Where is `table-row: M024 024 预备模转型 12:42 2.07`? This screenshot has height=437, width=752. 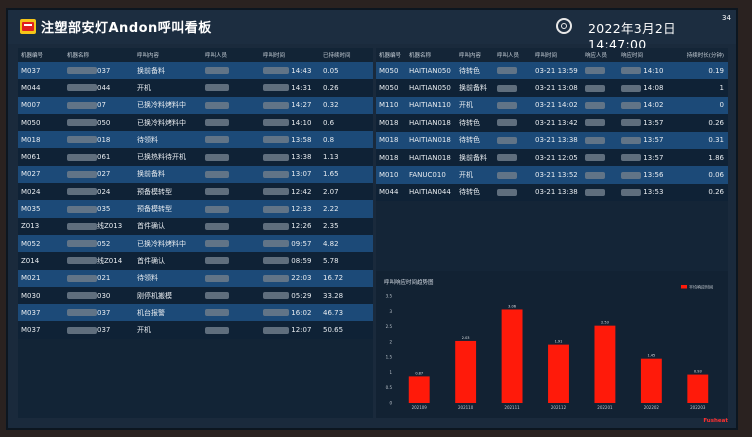
table-row: M024 024 预备模转型 12:42 2.07 is located at coordinates (195, 192).